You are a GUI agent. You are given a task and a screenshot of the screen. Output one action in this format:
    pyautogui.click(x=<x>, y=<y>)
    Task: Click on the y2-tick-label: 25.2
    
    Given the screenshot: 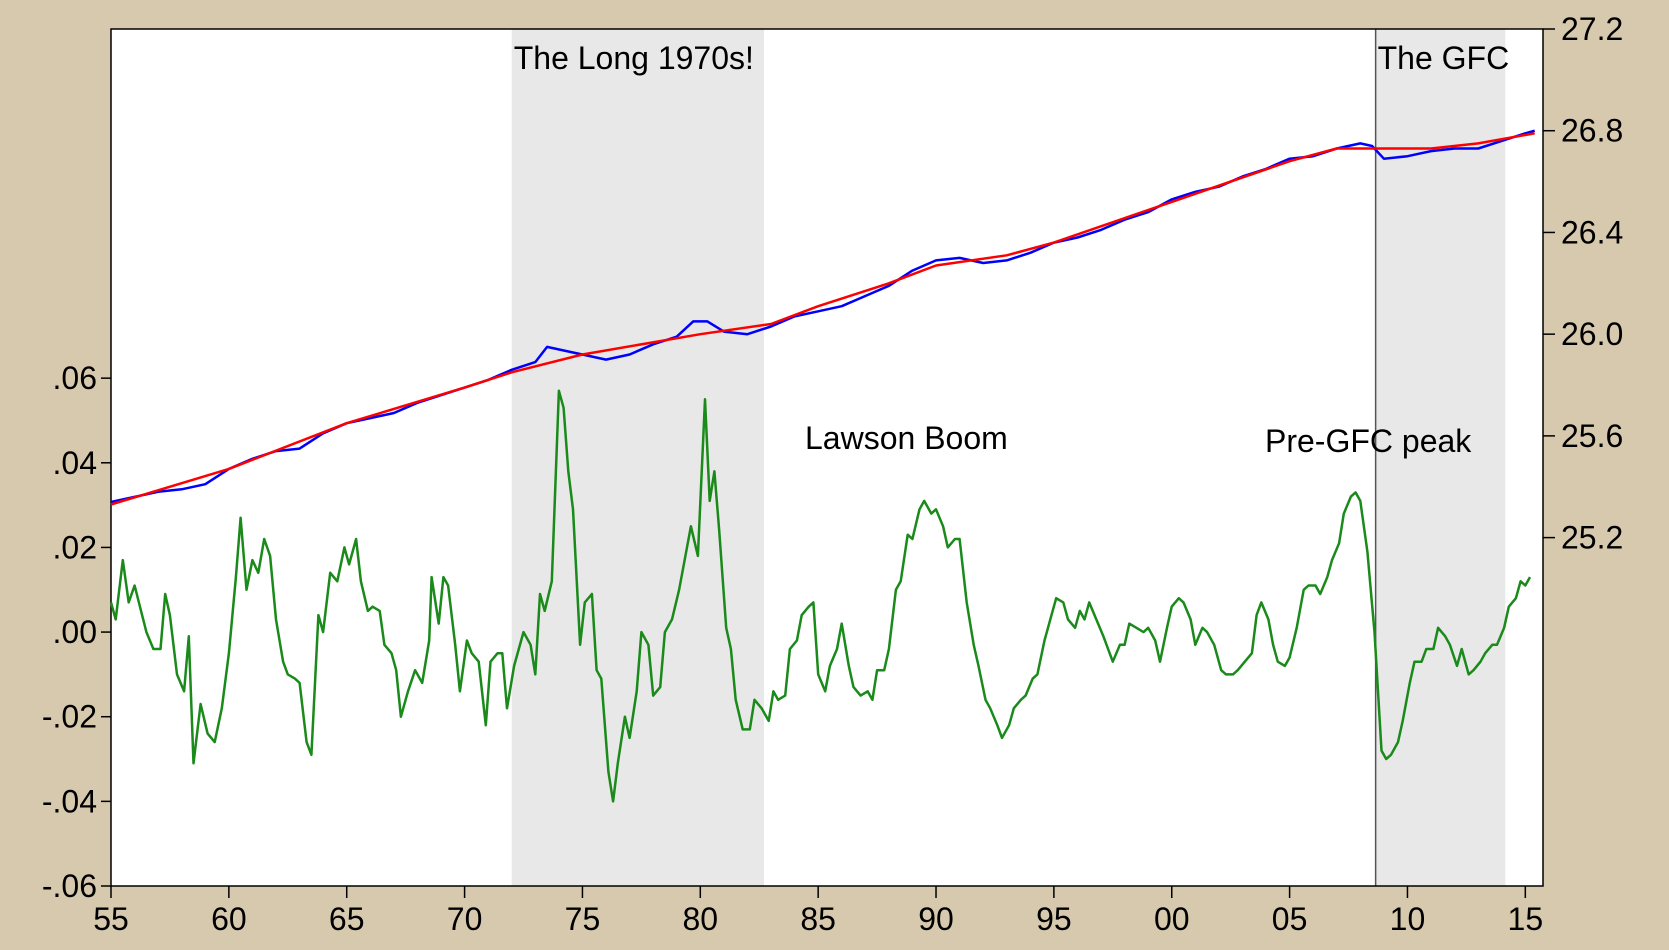 What is the action you would take?
    pyautogui.click(x=1592, y=538)
    